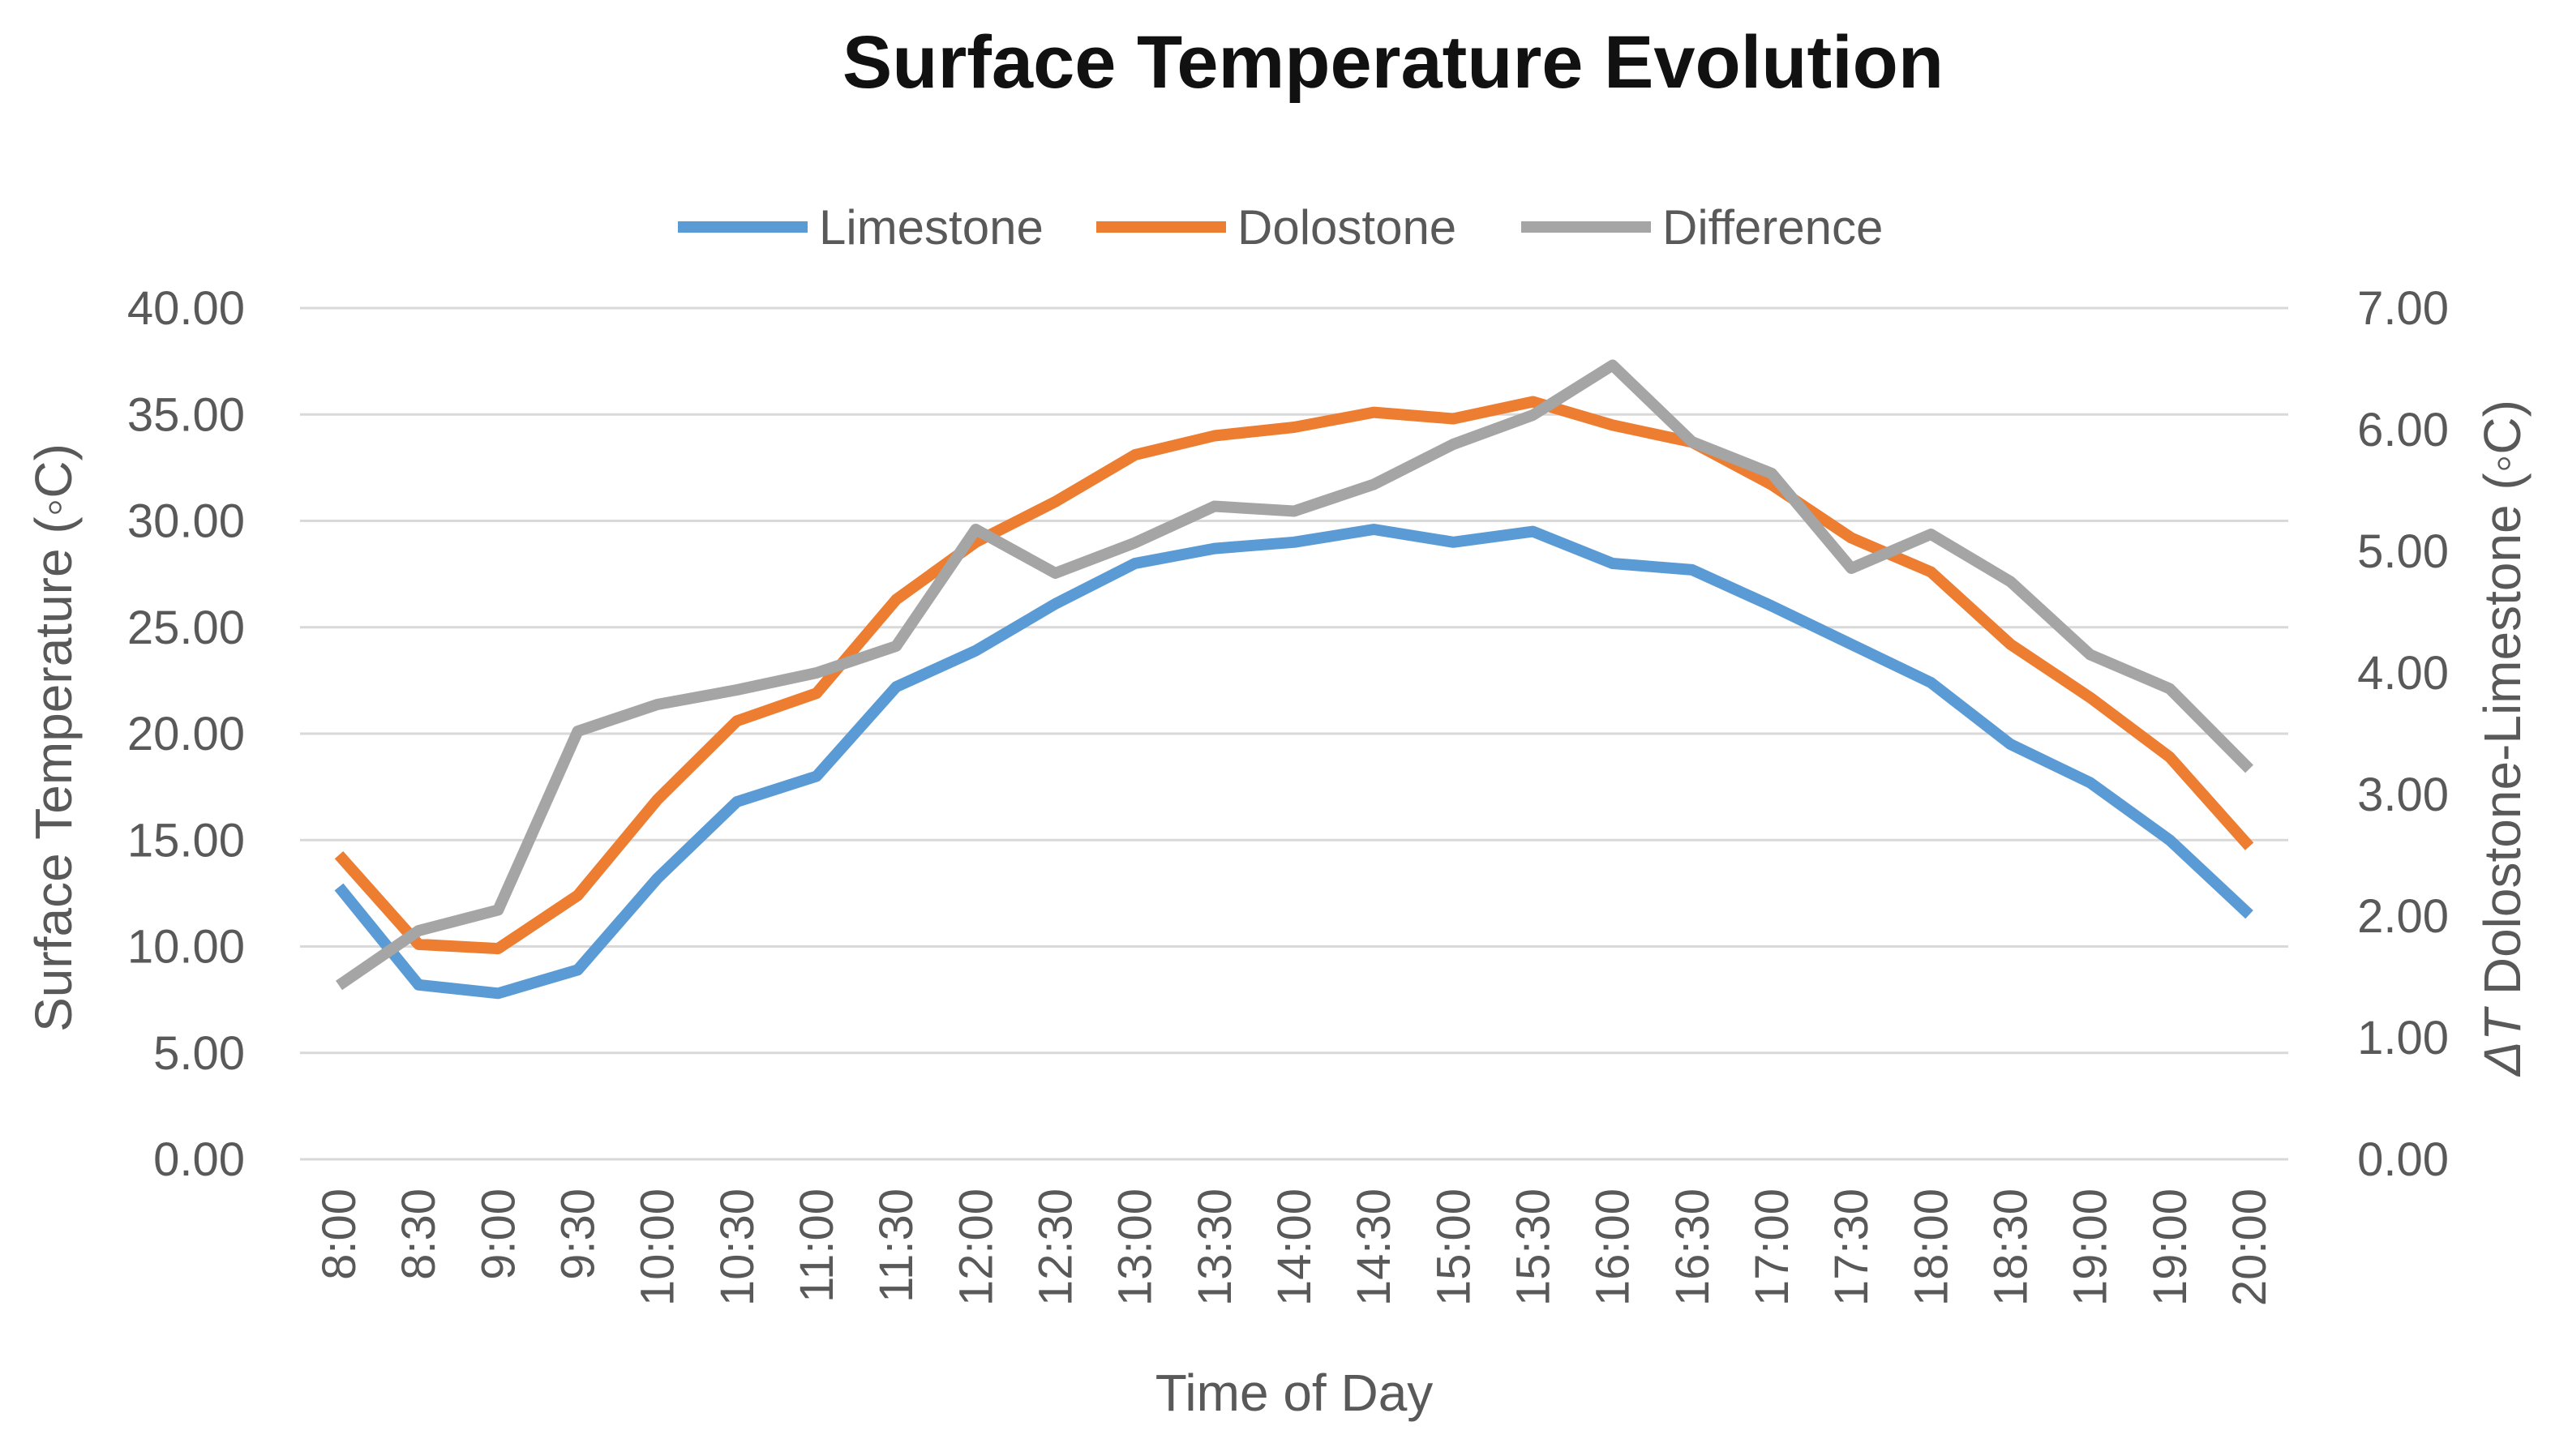 The width and height of the screenshot is (2568, 1456). What do you see at coordinates (1772, 1247) in the screenshot?
I see `x-tick-label: 17:00` at bounding box center [1772, 1247].